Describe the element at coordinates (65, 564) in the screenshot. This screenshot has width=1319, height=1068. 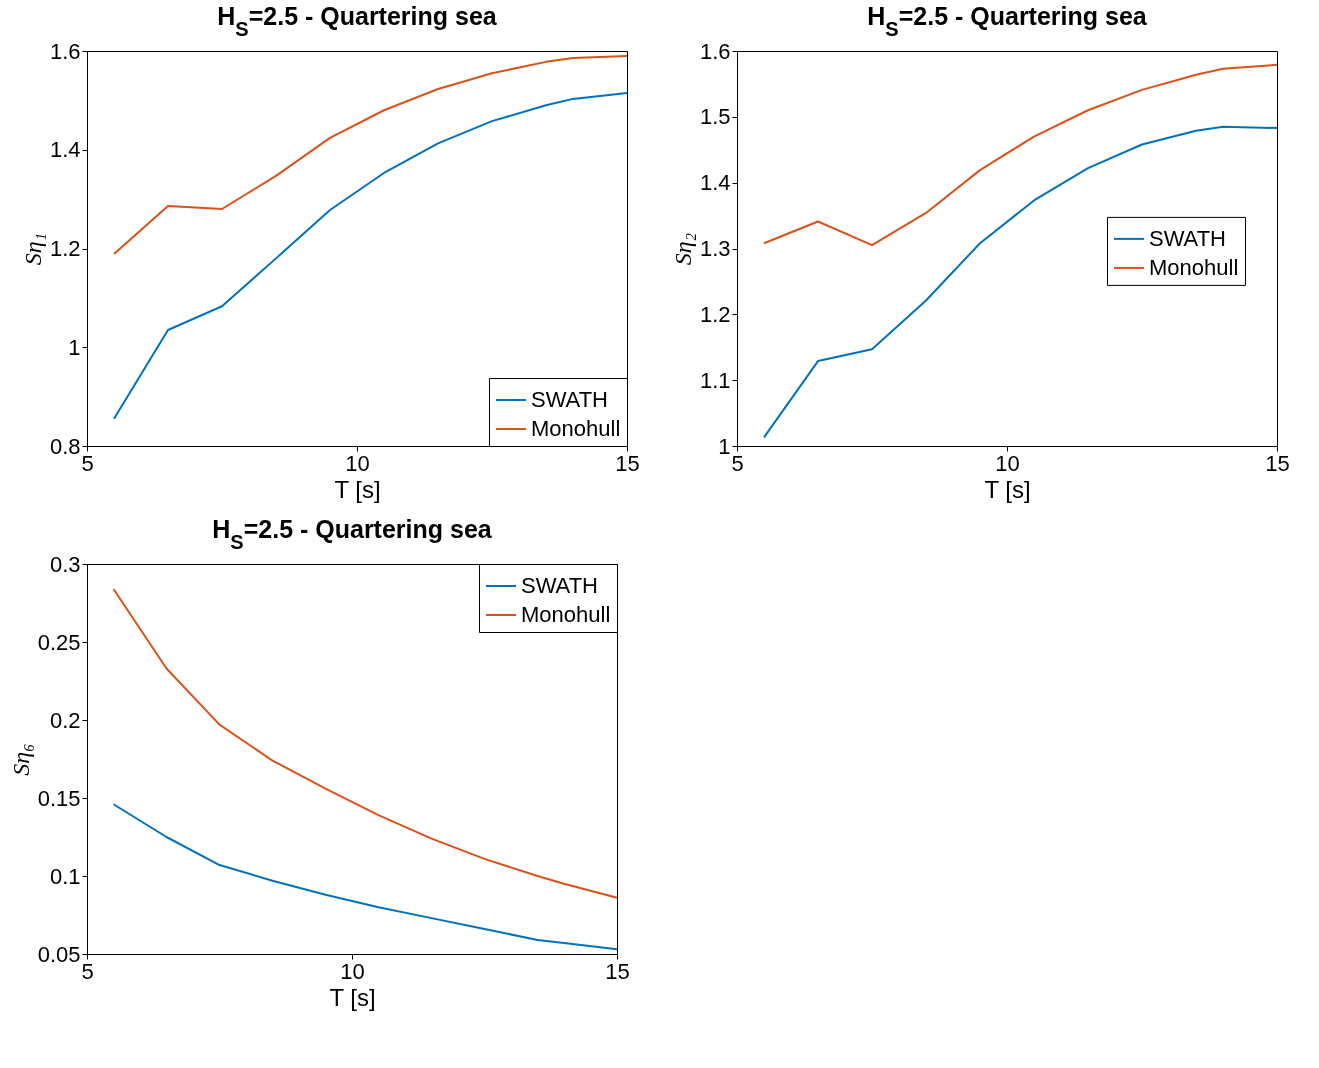
I see `y-tick-label: 0.3` at that location.